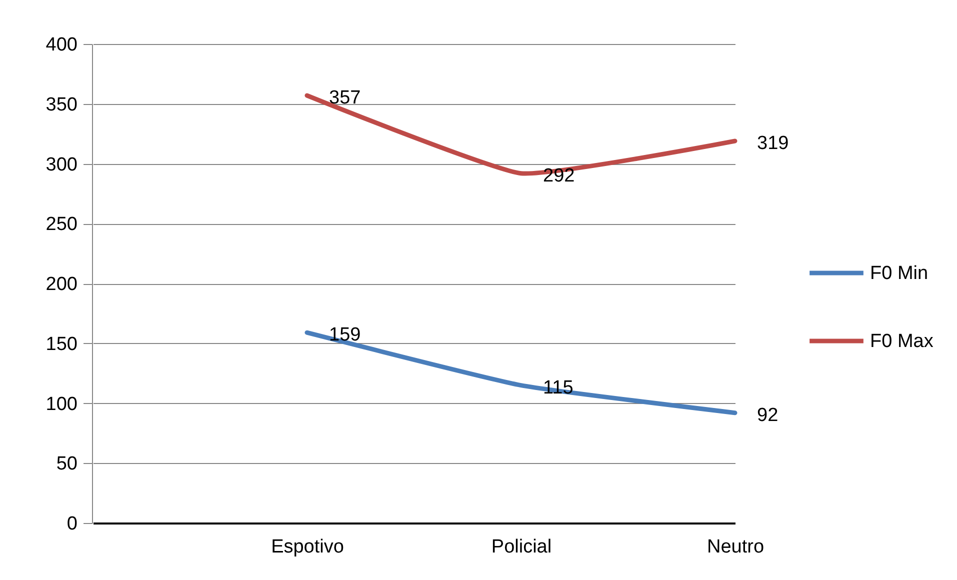 The width and height of the screenshot is (957, 580). What do you see at coordinates (62, 105) in the screenshot?
I see `y-tick-label: 350` at bounding box center [62, 105].